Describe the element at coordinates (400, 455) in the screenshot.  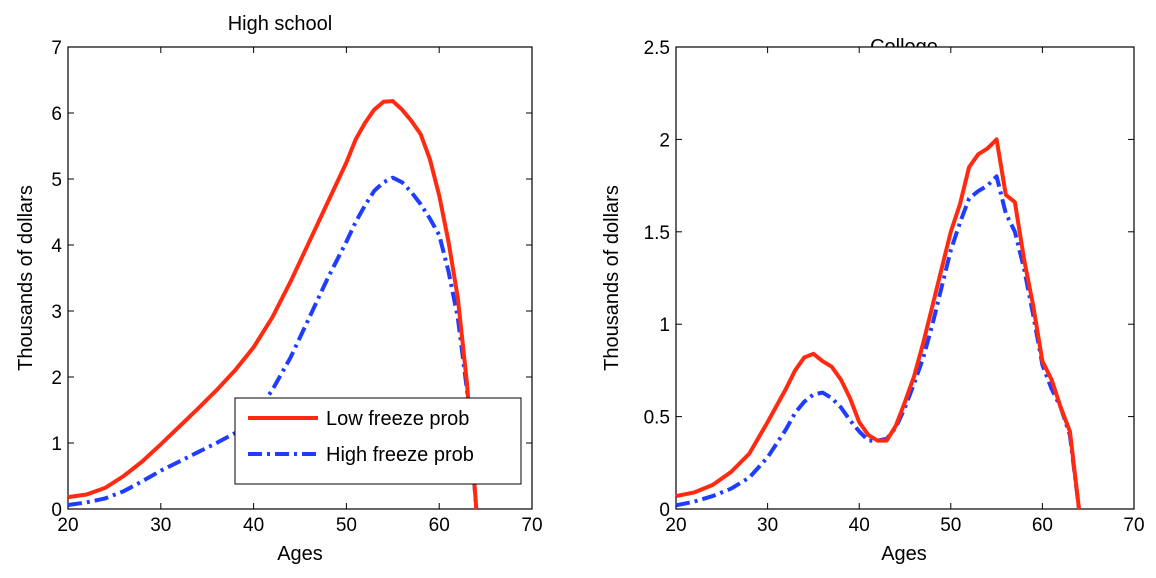
I see `legend-label-high: High freeze prob` at that location.